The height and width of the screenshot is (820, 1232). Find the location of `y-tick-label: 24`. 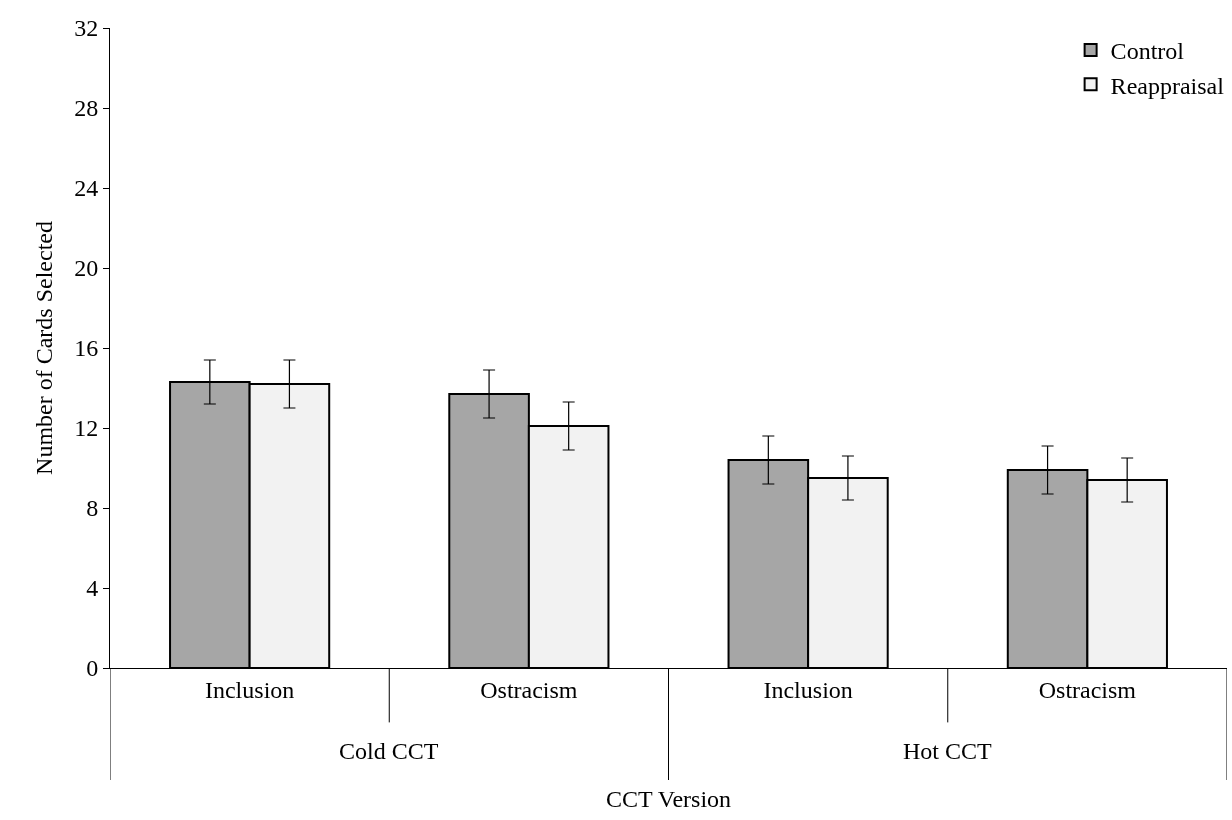

y-tick-label: 24 is located at coordinates (86, 188).